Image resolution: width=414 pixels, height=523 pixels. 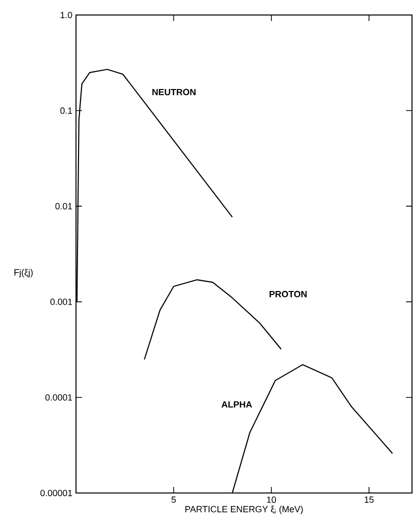 What do you see at coordinates (244, 510) in the screenshot?
I see `x-axis-title: PARTICLE ENERGY ξ$_{i}$ (MeV)` at bounding box center [244, 510].